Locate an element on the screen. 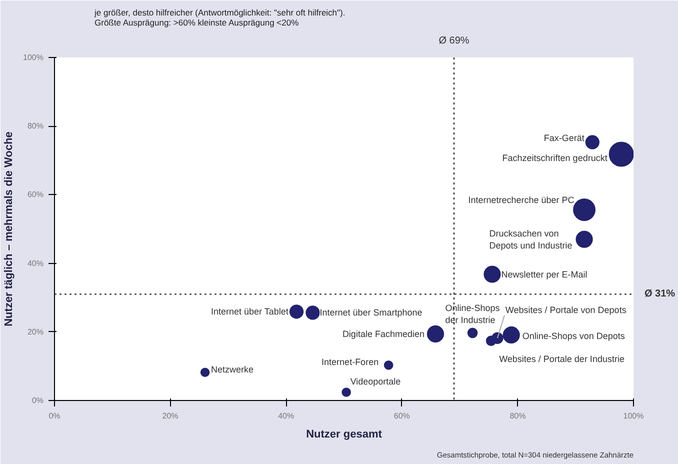 The height and width of the screenshot is (464, 678). y-tick-label: 80% is located at coordinates (35, 126).